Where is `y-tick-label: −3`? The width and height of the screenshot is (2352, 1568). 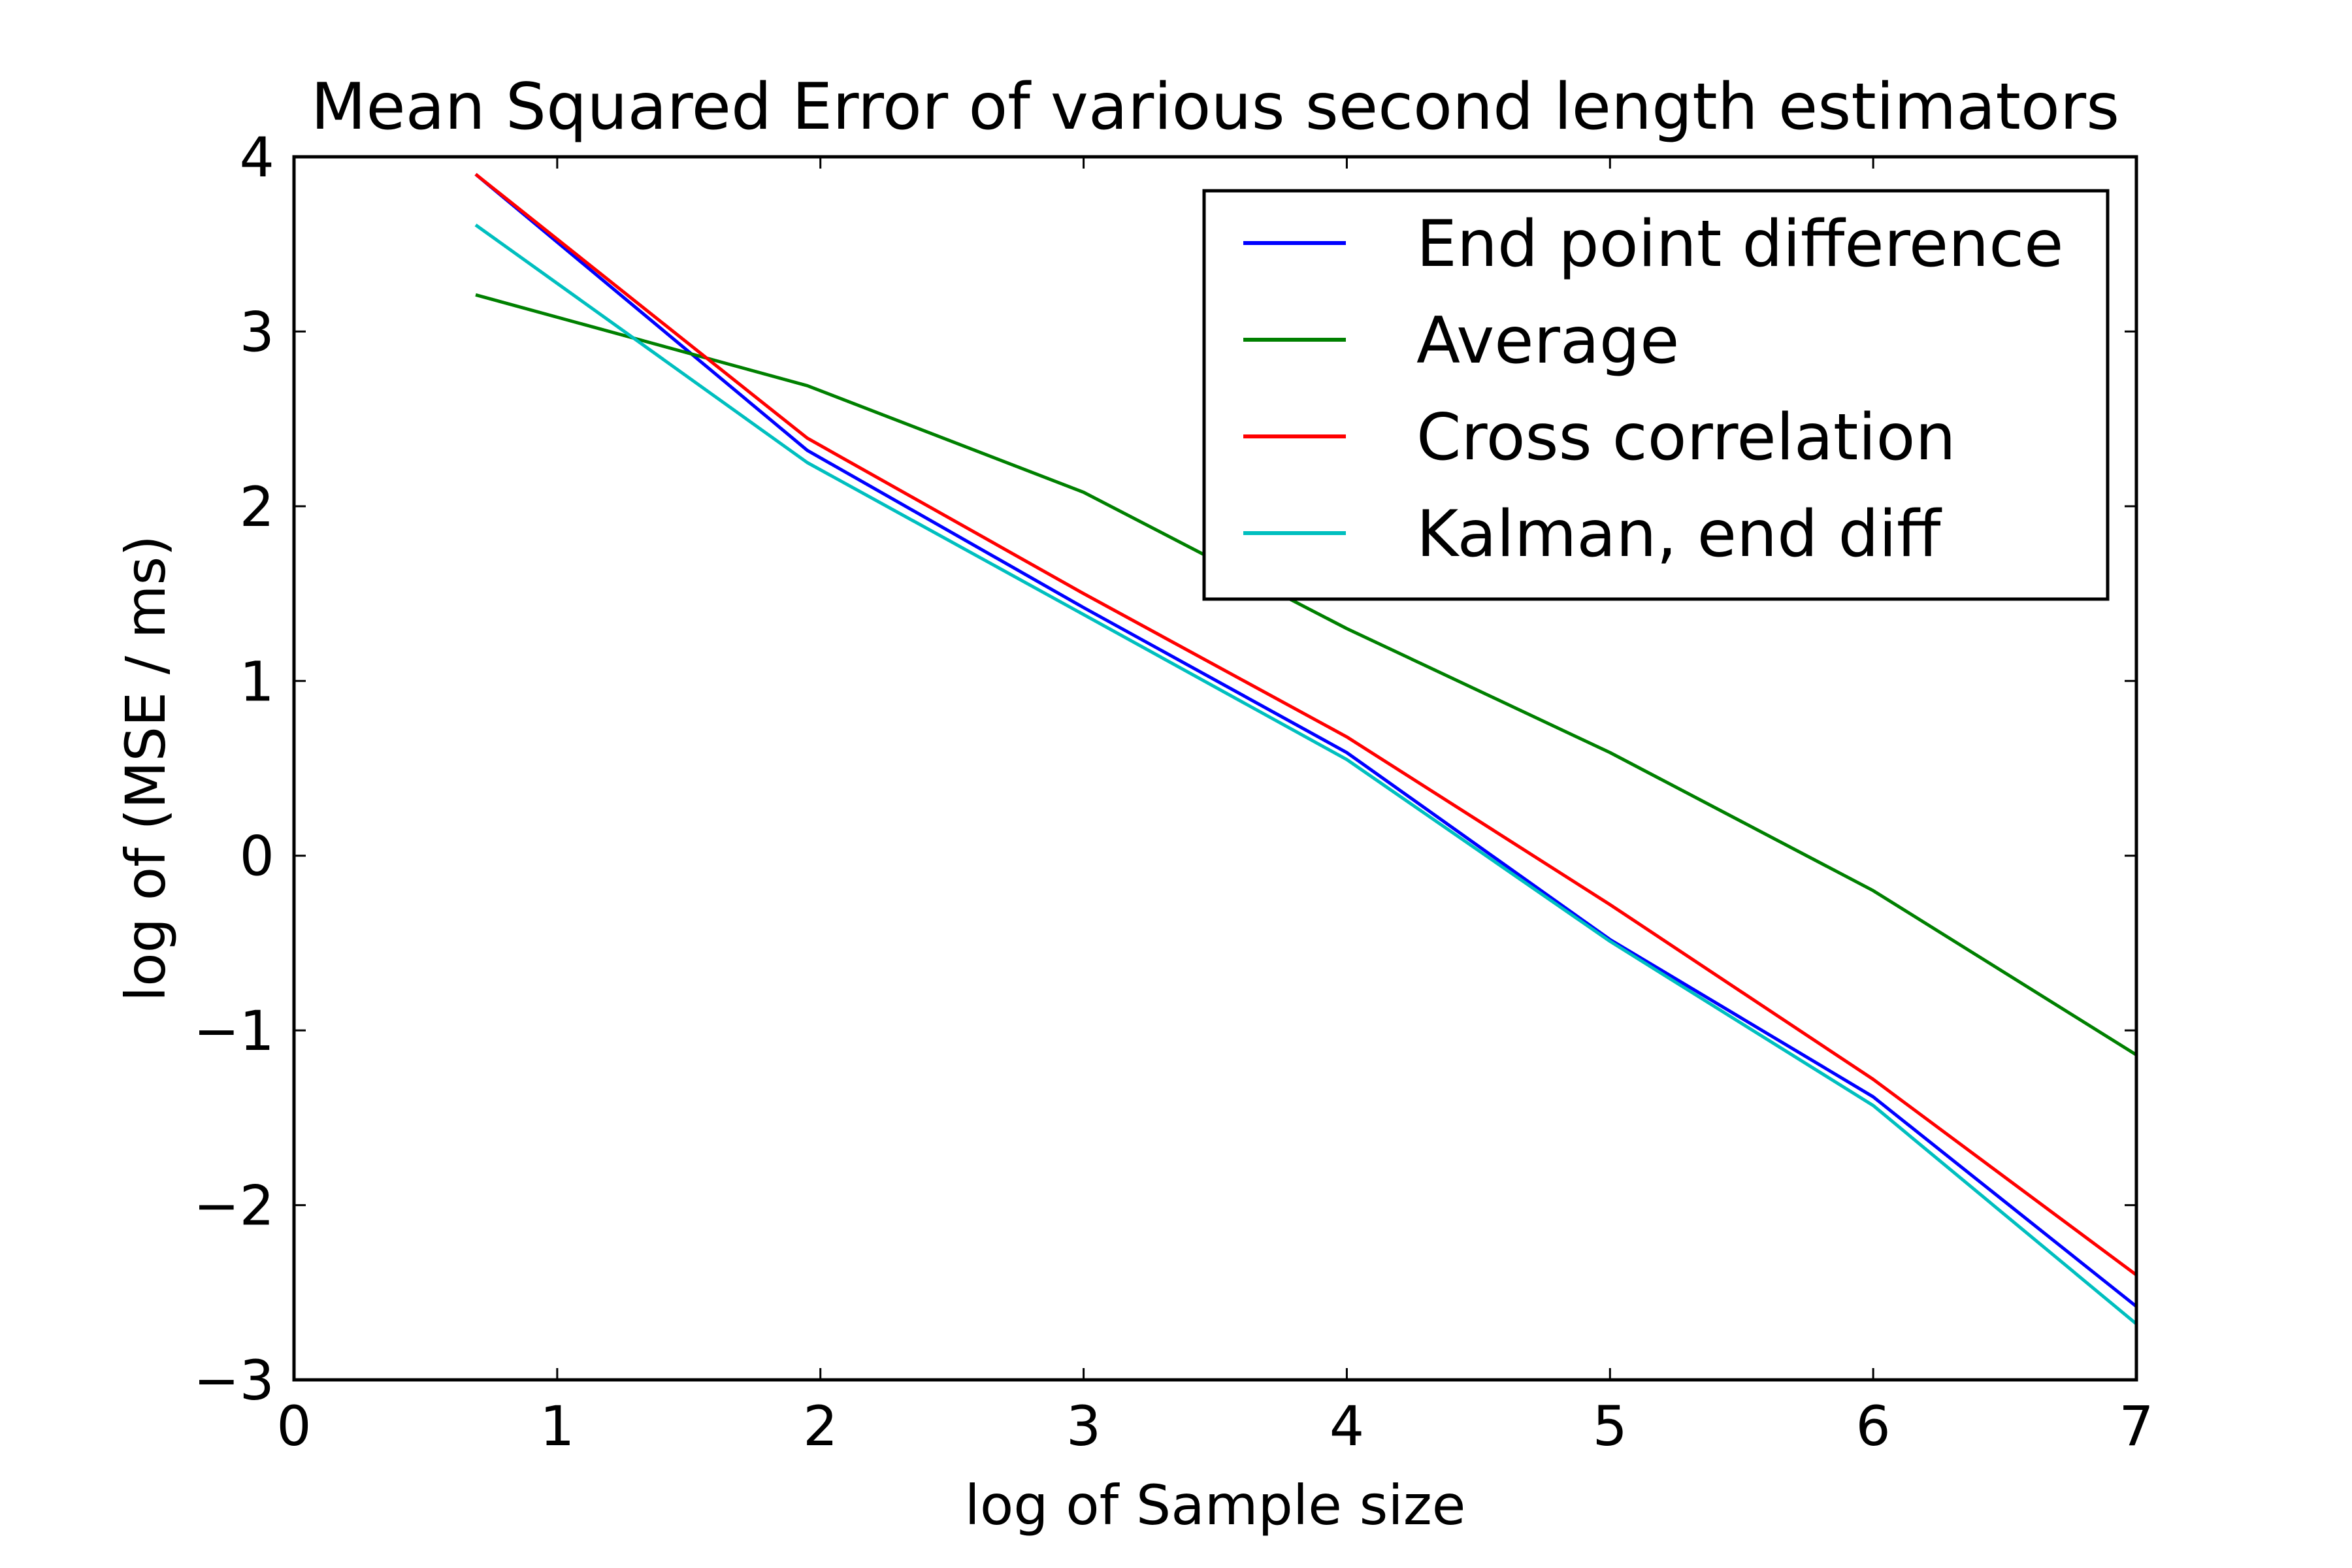 y-tick-label: −3 is located at coordinates (233, 1380).